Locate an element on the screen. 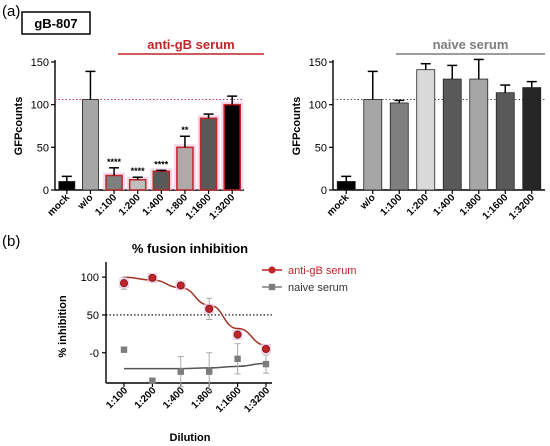  y-axis-label: % inhibition is located at coordinates (63, 326).